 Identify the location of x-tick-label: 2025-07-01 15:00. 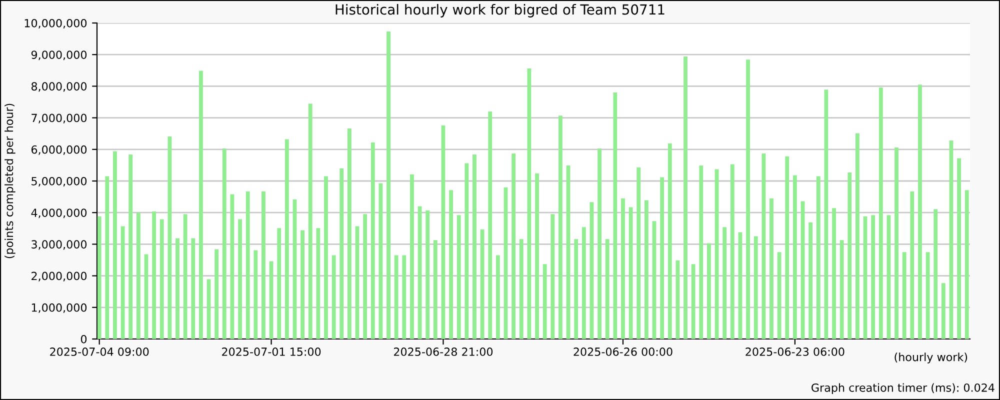
(271, 352).